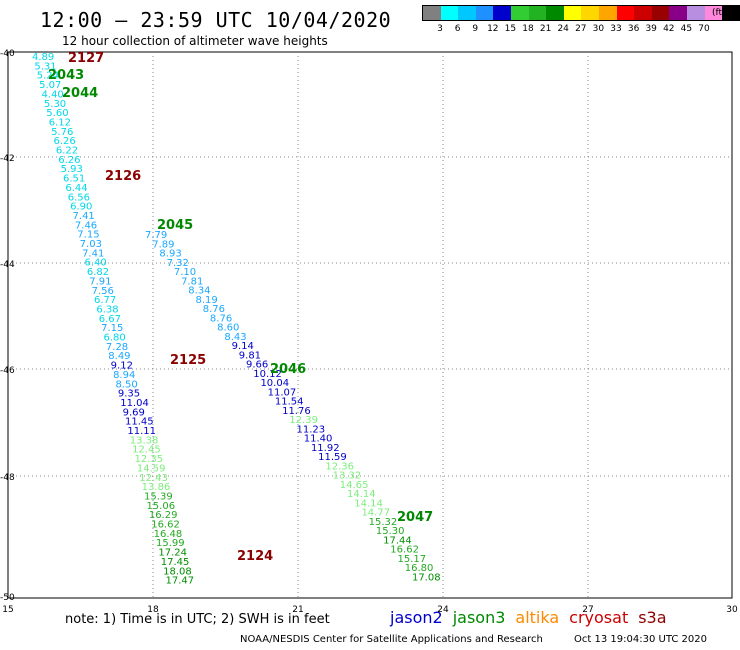 This screenshot has height=650, width=740. Describe the element at coordinates (146, 450) in the screenshot. I see `wave-height-label: 12.45` at that location.